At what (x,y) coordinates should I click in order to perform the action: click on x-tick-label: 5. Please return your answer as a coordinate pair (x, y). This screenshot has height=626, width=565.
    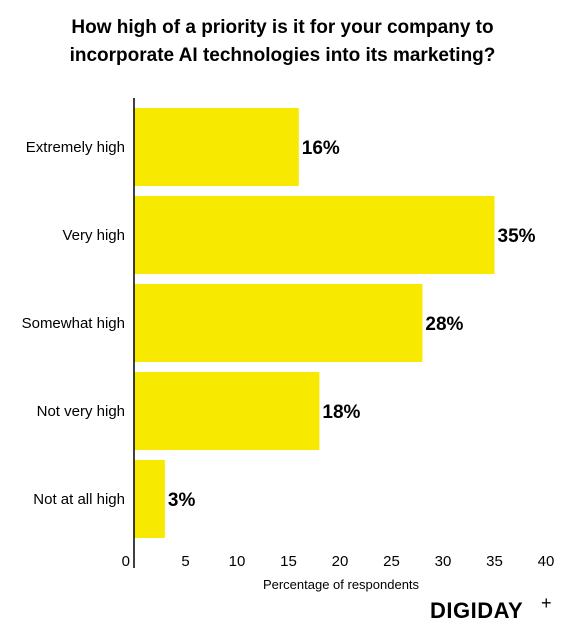
    Looking at the image, I should click on (185, 561).